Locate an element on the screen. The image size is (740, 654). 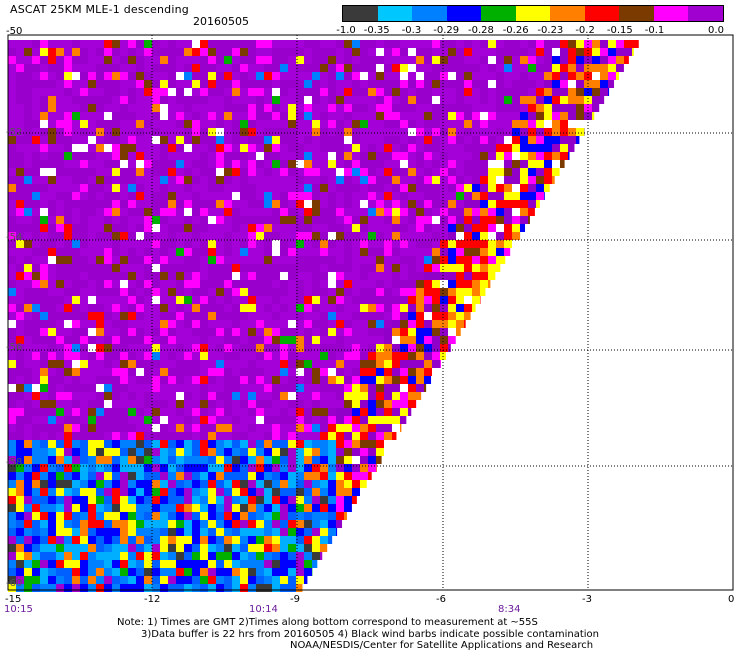
colorbar-label: -0.26 is located at coordinates (516, 30).